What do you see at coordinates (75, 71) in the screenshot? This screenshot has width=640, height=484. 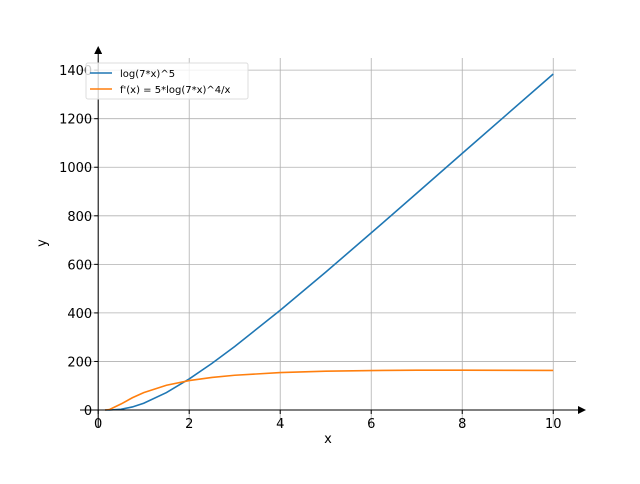 I see `y-tick-label: 1400` at bounding box center [75, 71].